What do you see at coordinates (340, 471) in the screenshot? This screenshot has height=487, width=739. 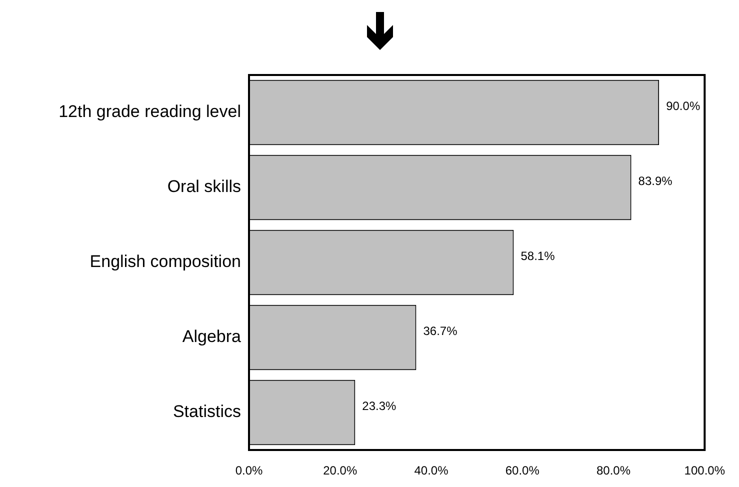 I see `x-tick-label: 20.0%` at bounding box center [340, 471].